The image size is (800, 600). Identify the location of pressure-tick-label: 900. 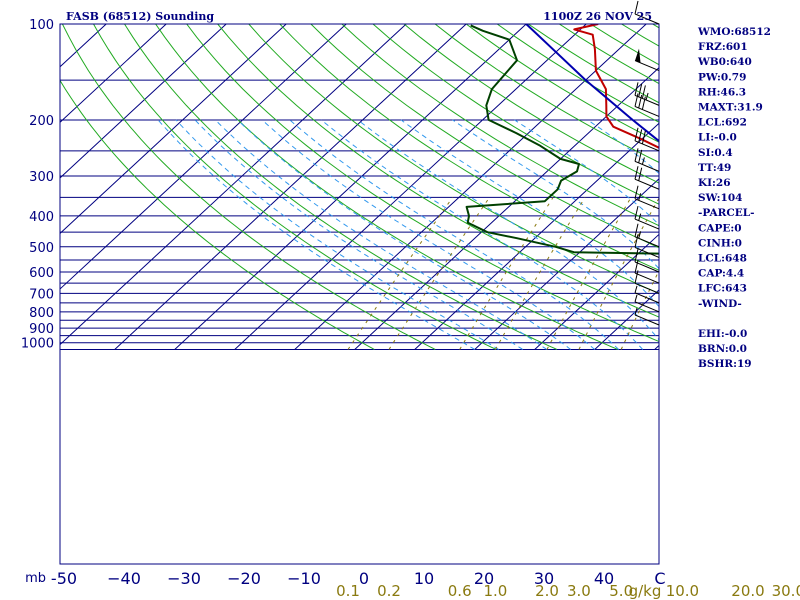
(41, 329).